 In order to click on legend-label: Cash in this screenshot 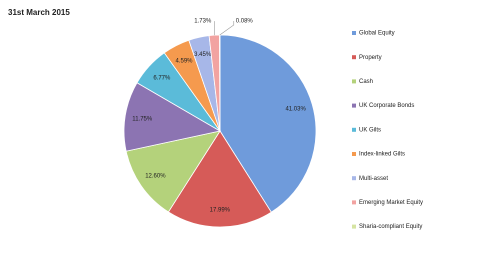, I will do `click(366, 82)`.